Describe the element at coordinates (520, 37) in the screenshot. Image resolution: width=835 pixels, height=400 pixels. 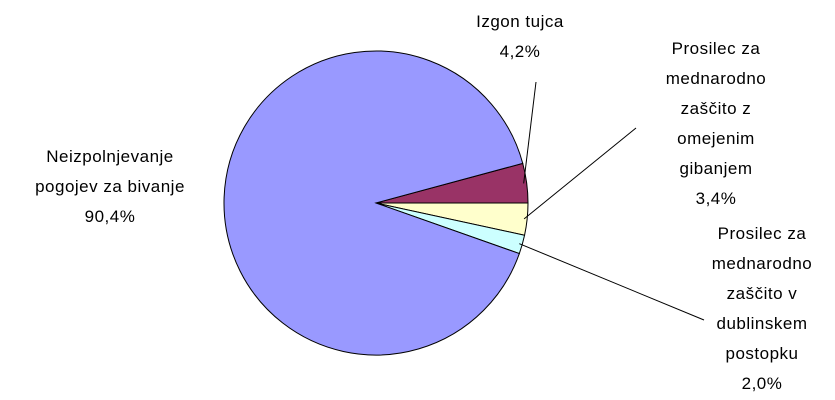
I see `slice-label: Izgon tujca 4,2%` at that location.